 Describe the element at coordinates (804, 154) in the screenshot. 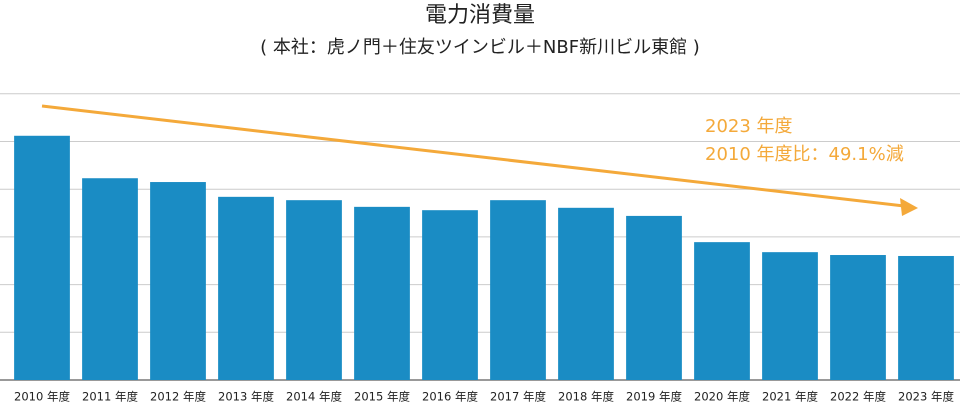

I see `annotation: 2010 年度比：49.1%減` at that location.